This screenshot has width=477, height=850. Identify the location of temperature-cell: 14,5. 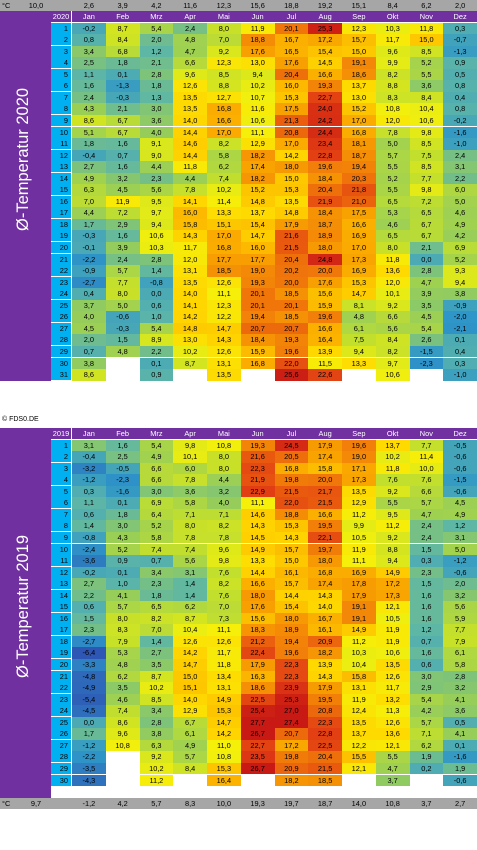
(325, 63).